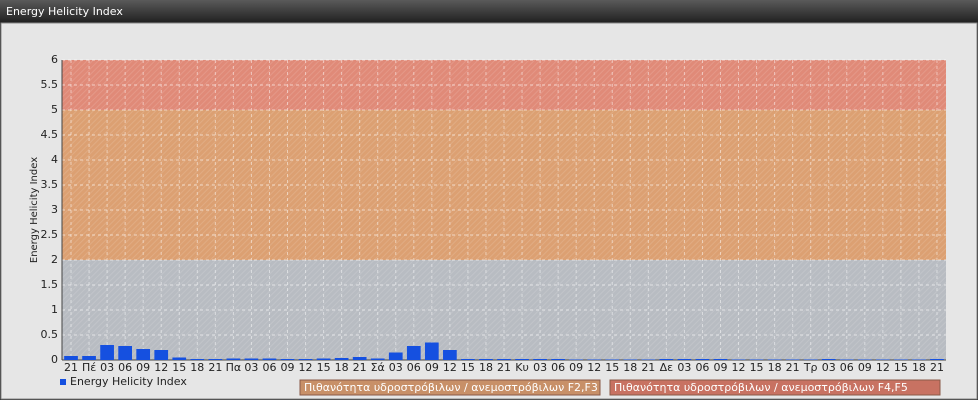  What do you see at coordinates (50, 134) in the screenshot?
I see `y-tick-label: 4.5` at bounding box center [50, 134].